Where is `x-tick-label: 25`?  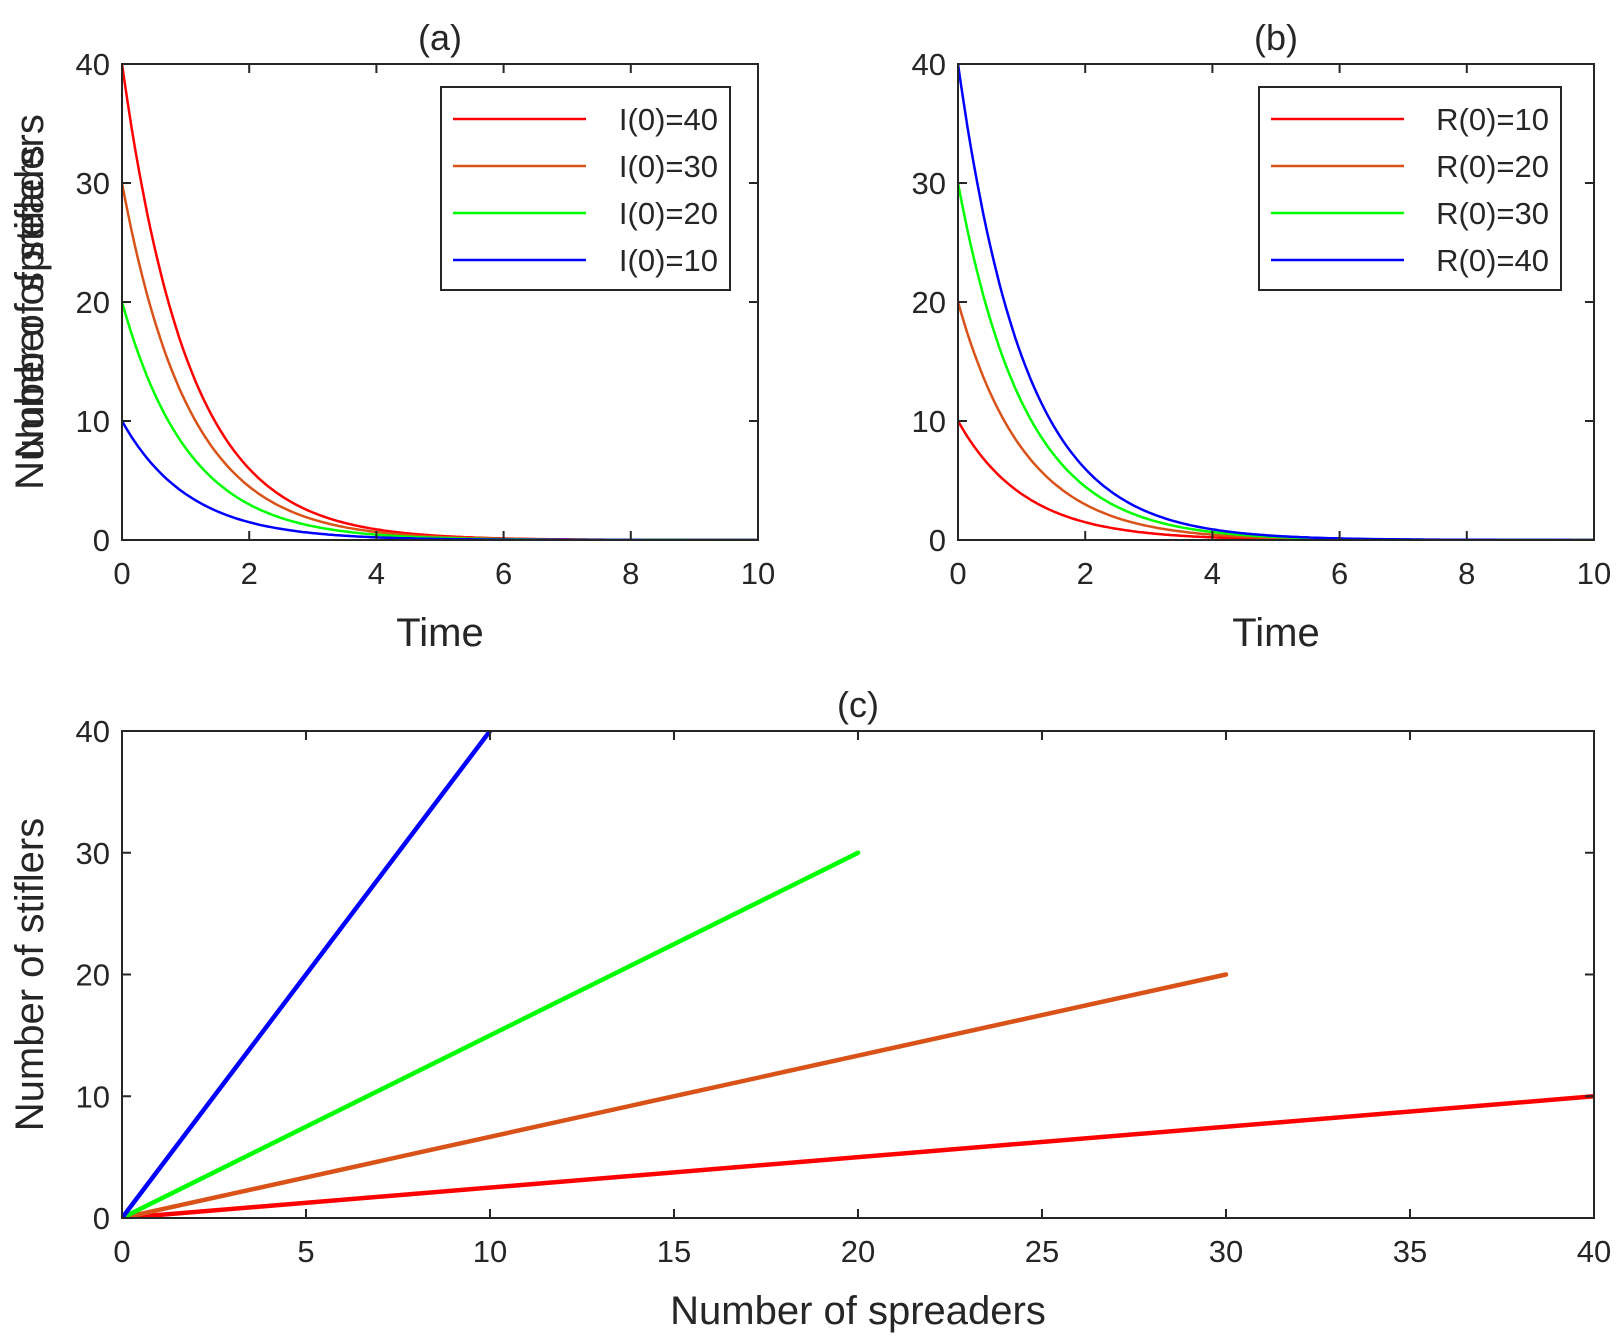 x-tick-label: 25 is located at coordinates (1042, 1251).